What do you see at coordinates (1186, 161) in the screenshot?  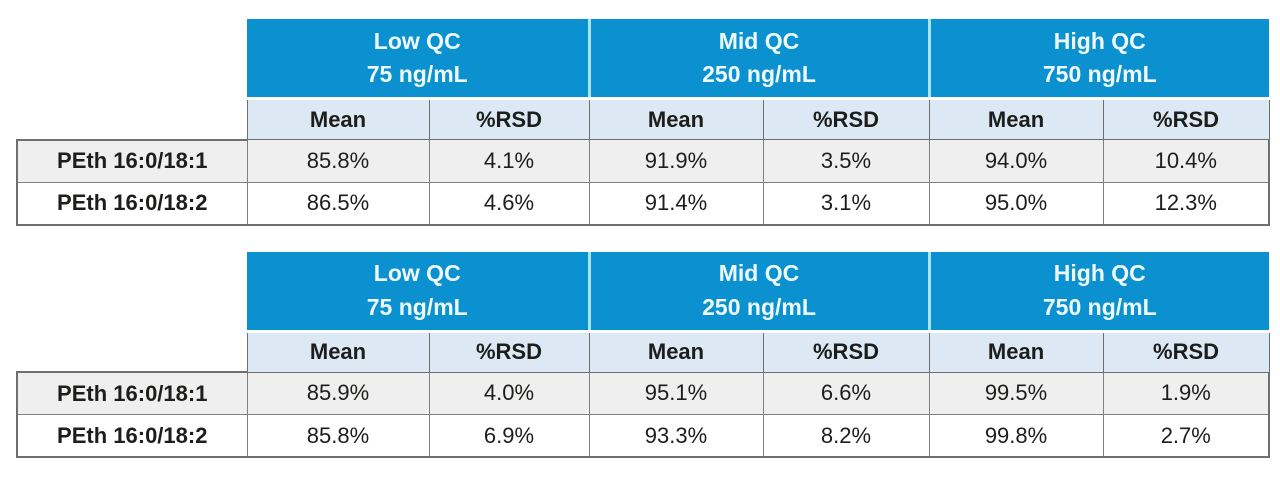 I see `value-cell: 10.4%` at bounding box center [1186, 161].